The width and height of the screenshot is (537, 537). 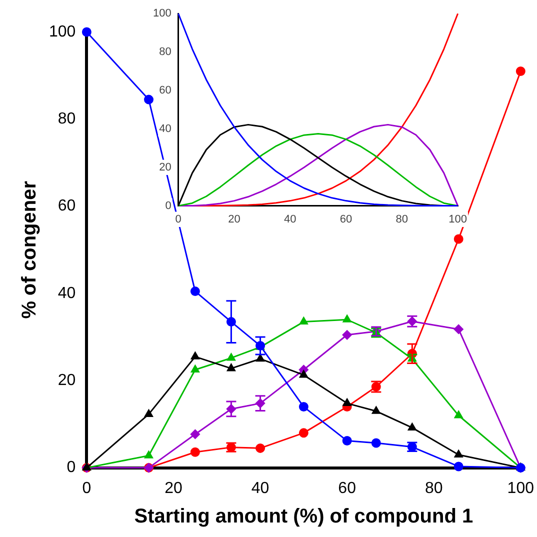 What do you see at coordinates (234, 219) in the screenshot?
I see `x-tick-label: 20` at bounding box center [234, 219].